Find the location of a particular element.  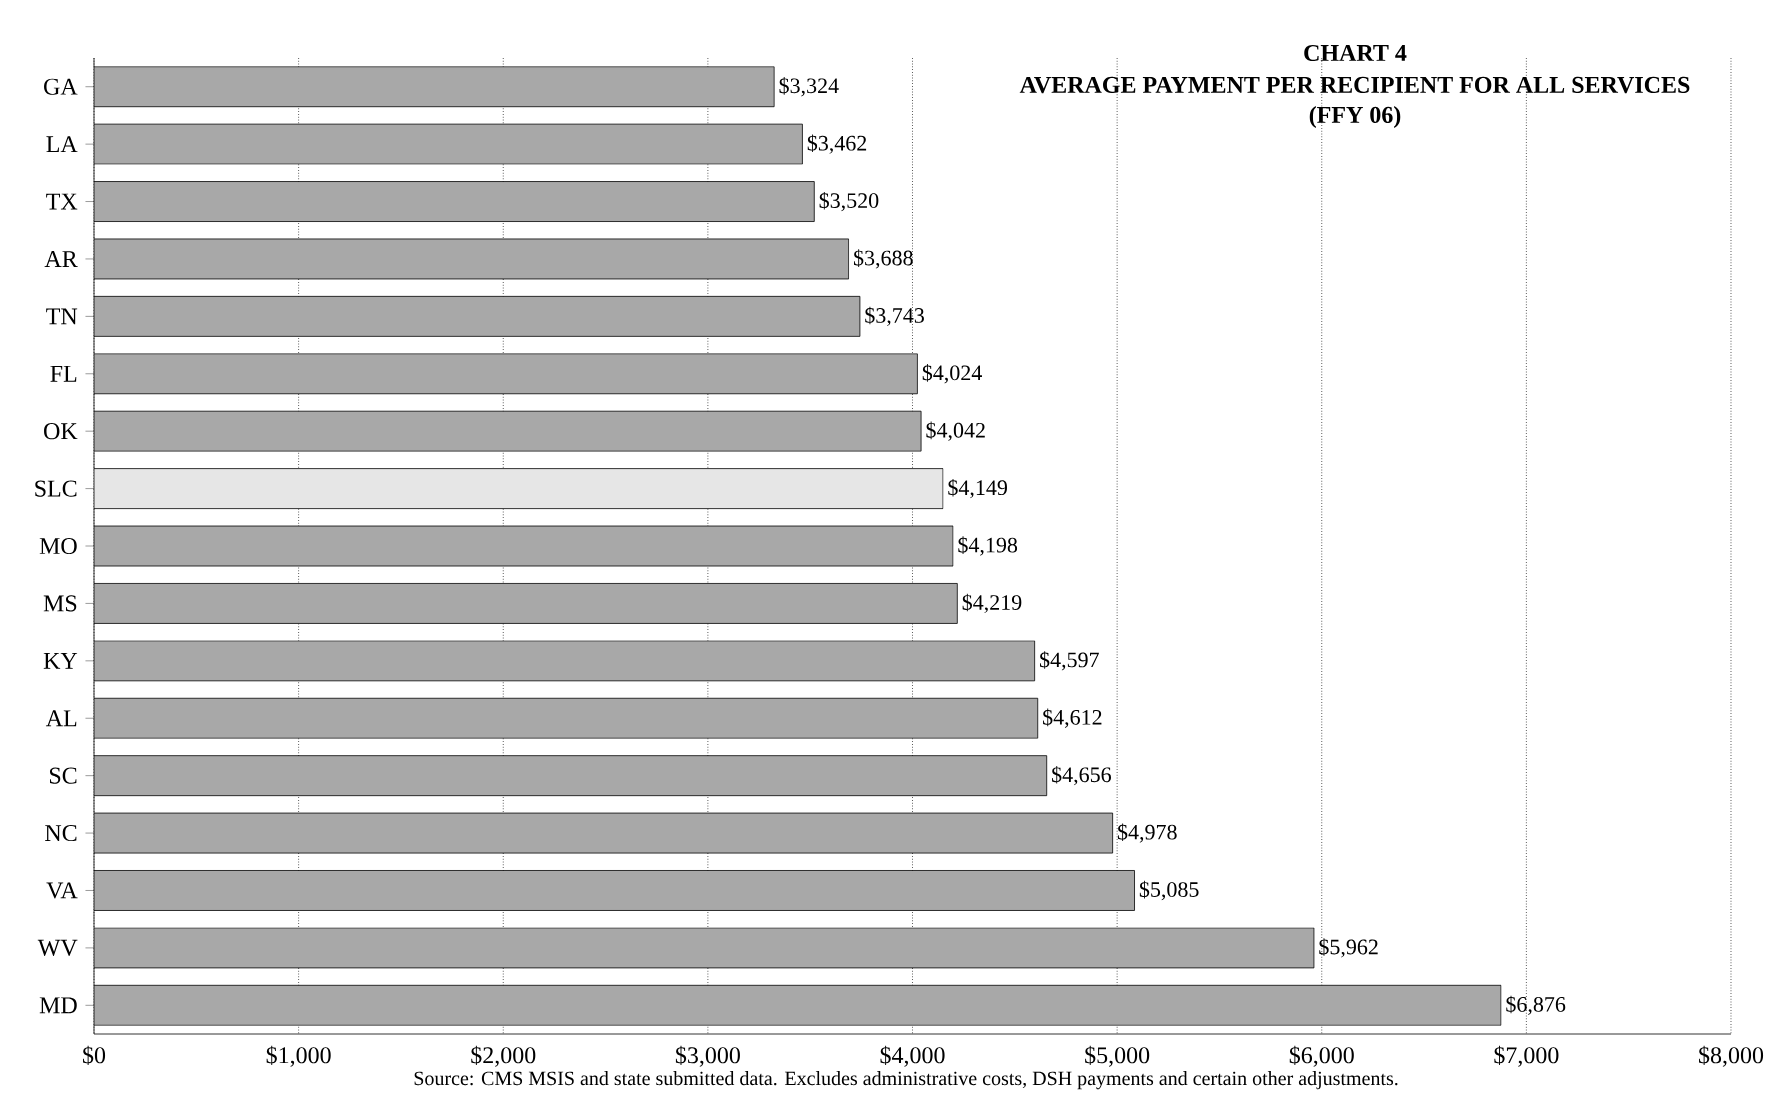

data-label: $4,024 is located at coordinates (952, 374).